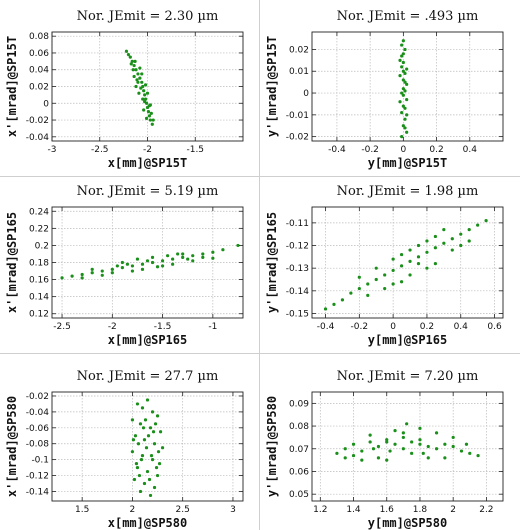  I want to click on y-tick-label: -0.11, so click(297, 224).